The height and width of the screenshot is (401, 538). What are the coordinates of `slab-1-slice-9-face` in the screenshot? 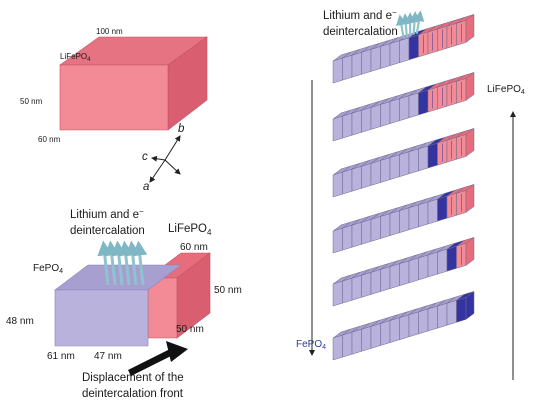 It's located at (423, 102).